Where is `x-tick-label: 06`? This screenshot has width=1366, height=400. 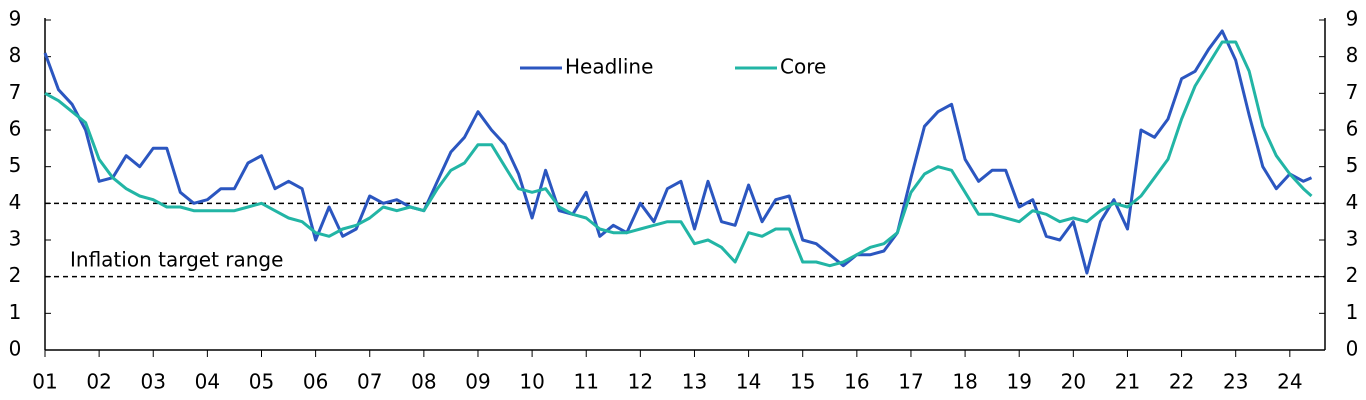
x-tick-label: 06 is located at coordinates (315, 382).